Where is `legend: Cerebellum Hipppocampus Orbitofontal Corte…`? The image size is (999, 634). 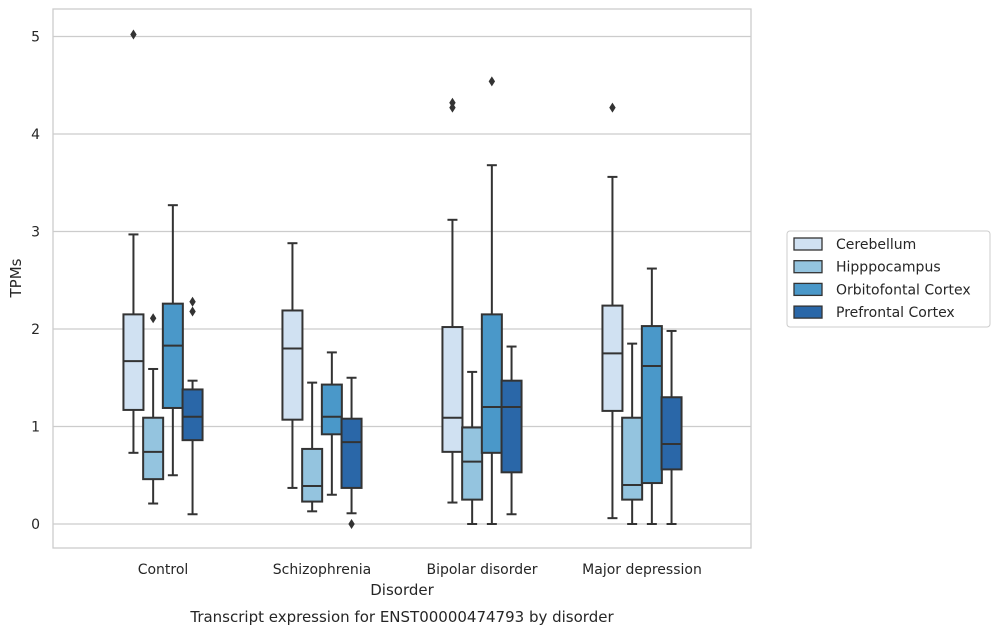
legend: Cerebellum Hipppocampus Orbitofontal Corte… is located at coordinates (888, 279).